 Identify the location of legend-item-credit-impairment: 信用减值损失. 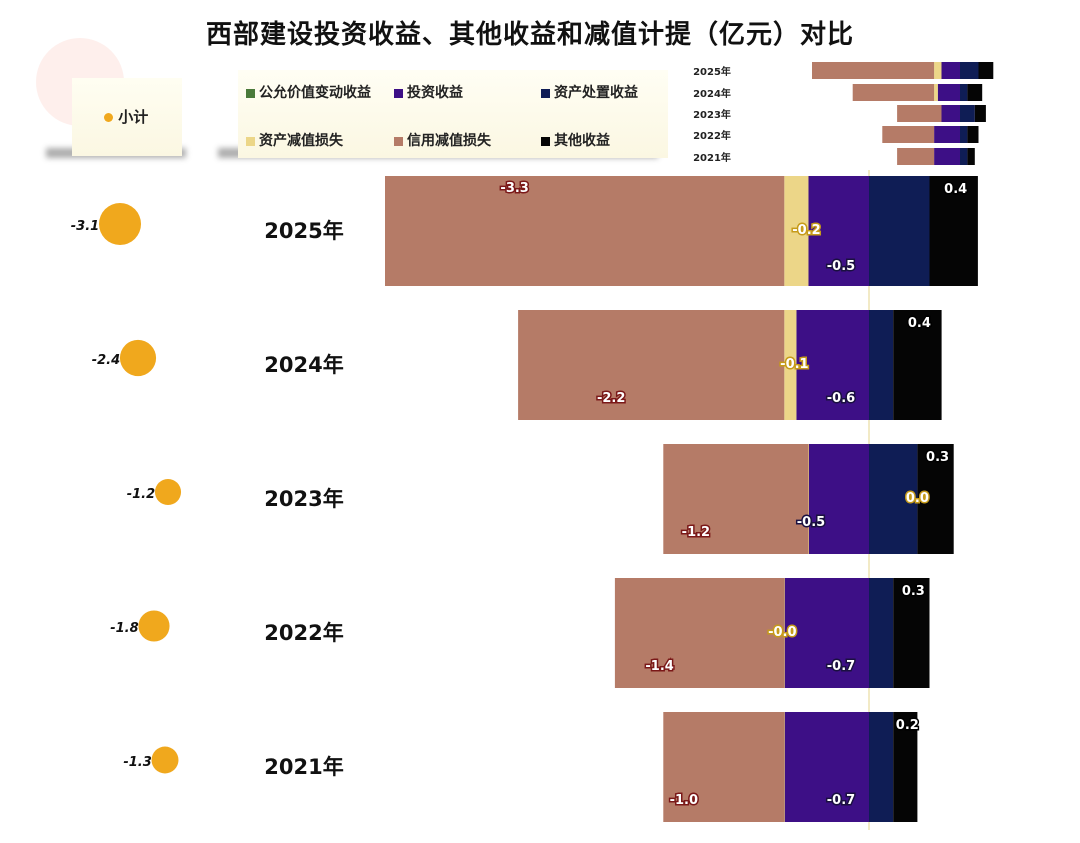
(442, 140).